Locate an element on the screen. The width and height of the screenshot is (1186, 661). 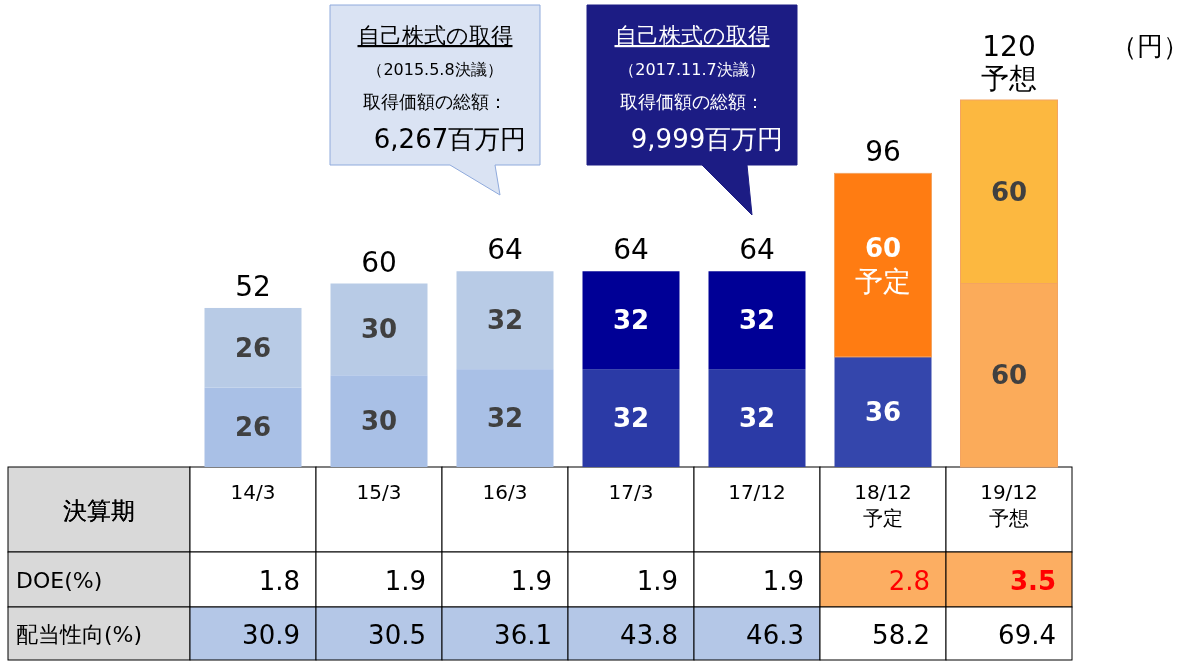
total-label: 96 is located at coordinates (883, 152).